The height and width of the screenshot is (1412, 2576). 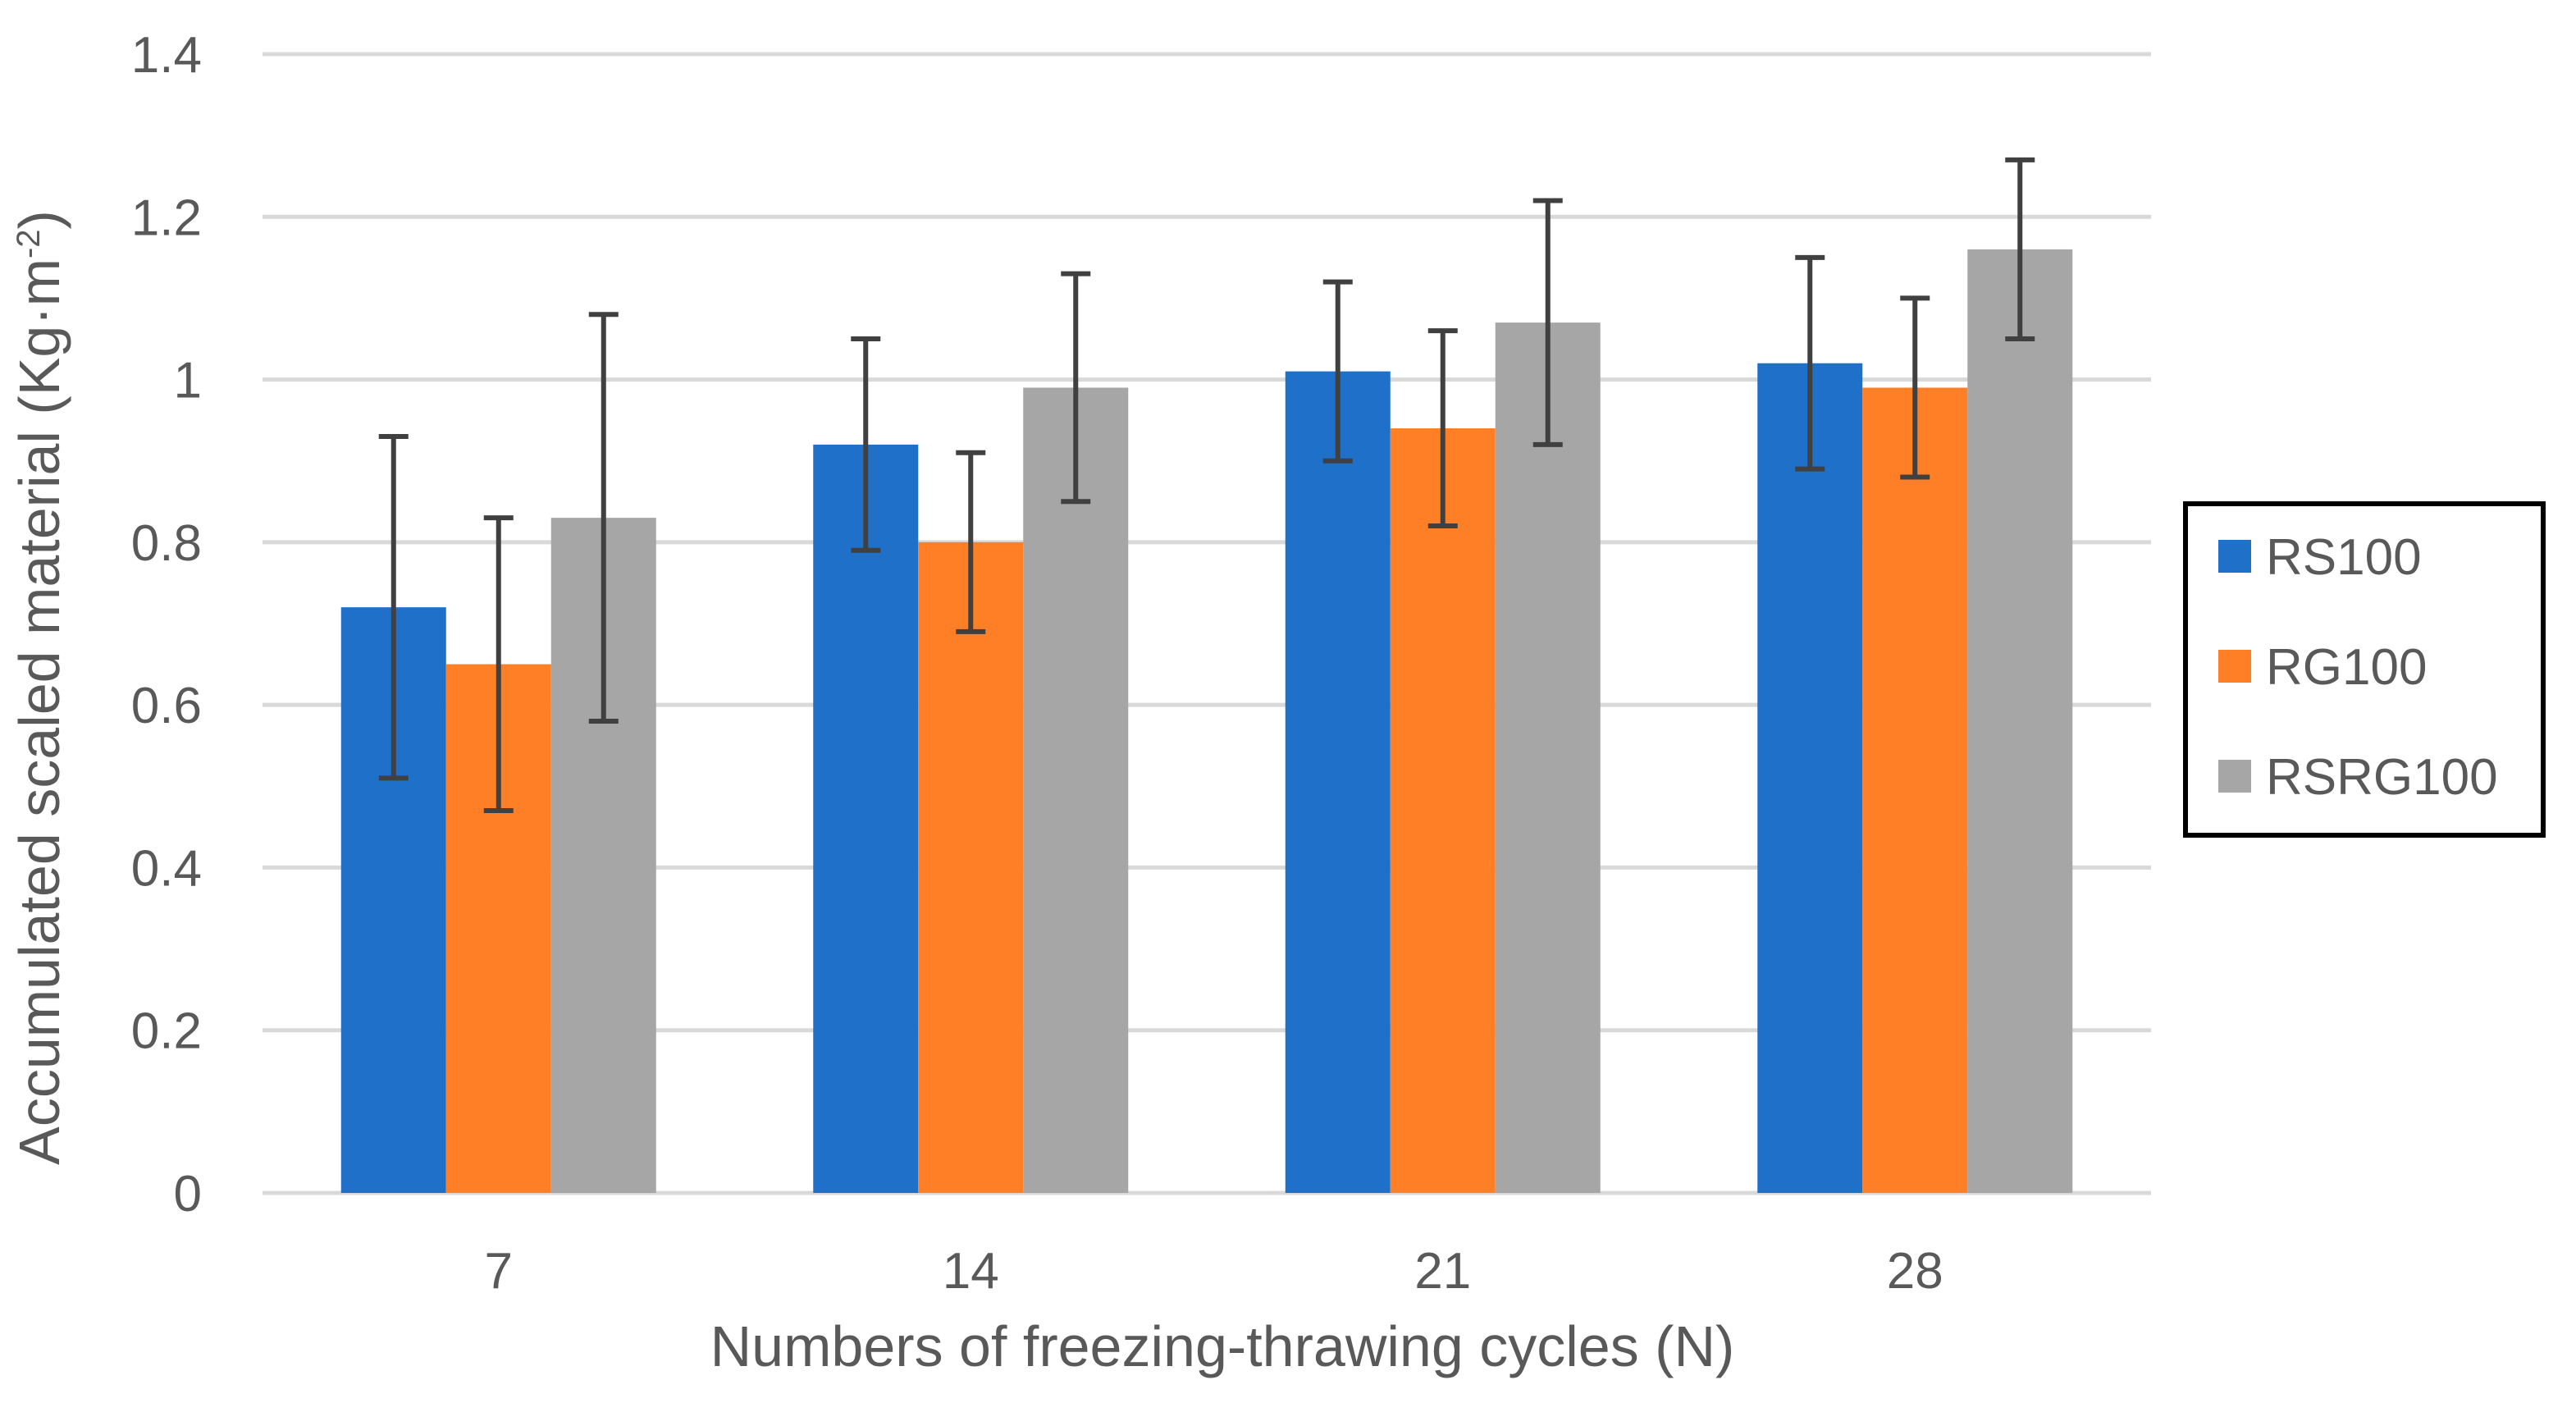 I want to click on y-tick-label: 0.6, so click(x=167, y=706).